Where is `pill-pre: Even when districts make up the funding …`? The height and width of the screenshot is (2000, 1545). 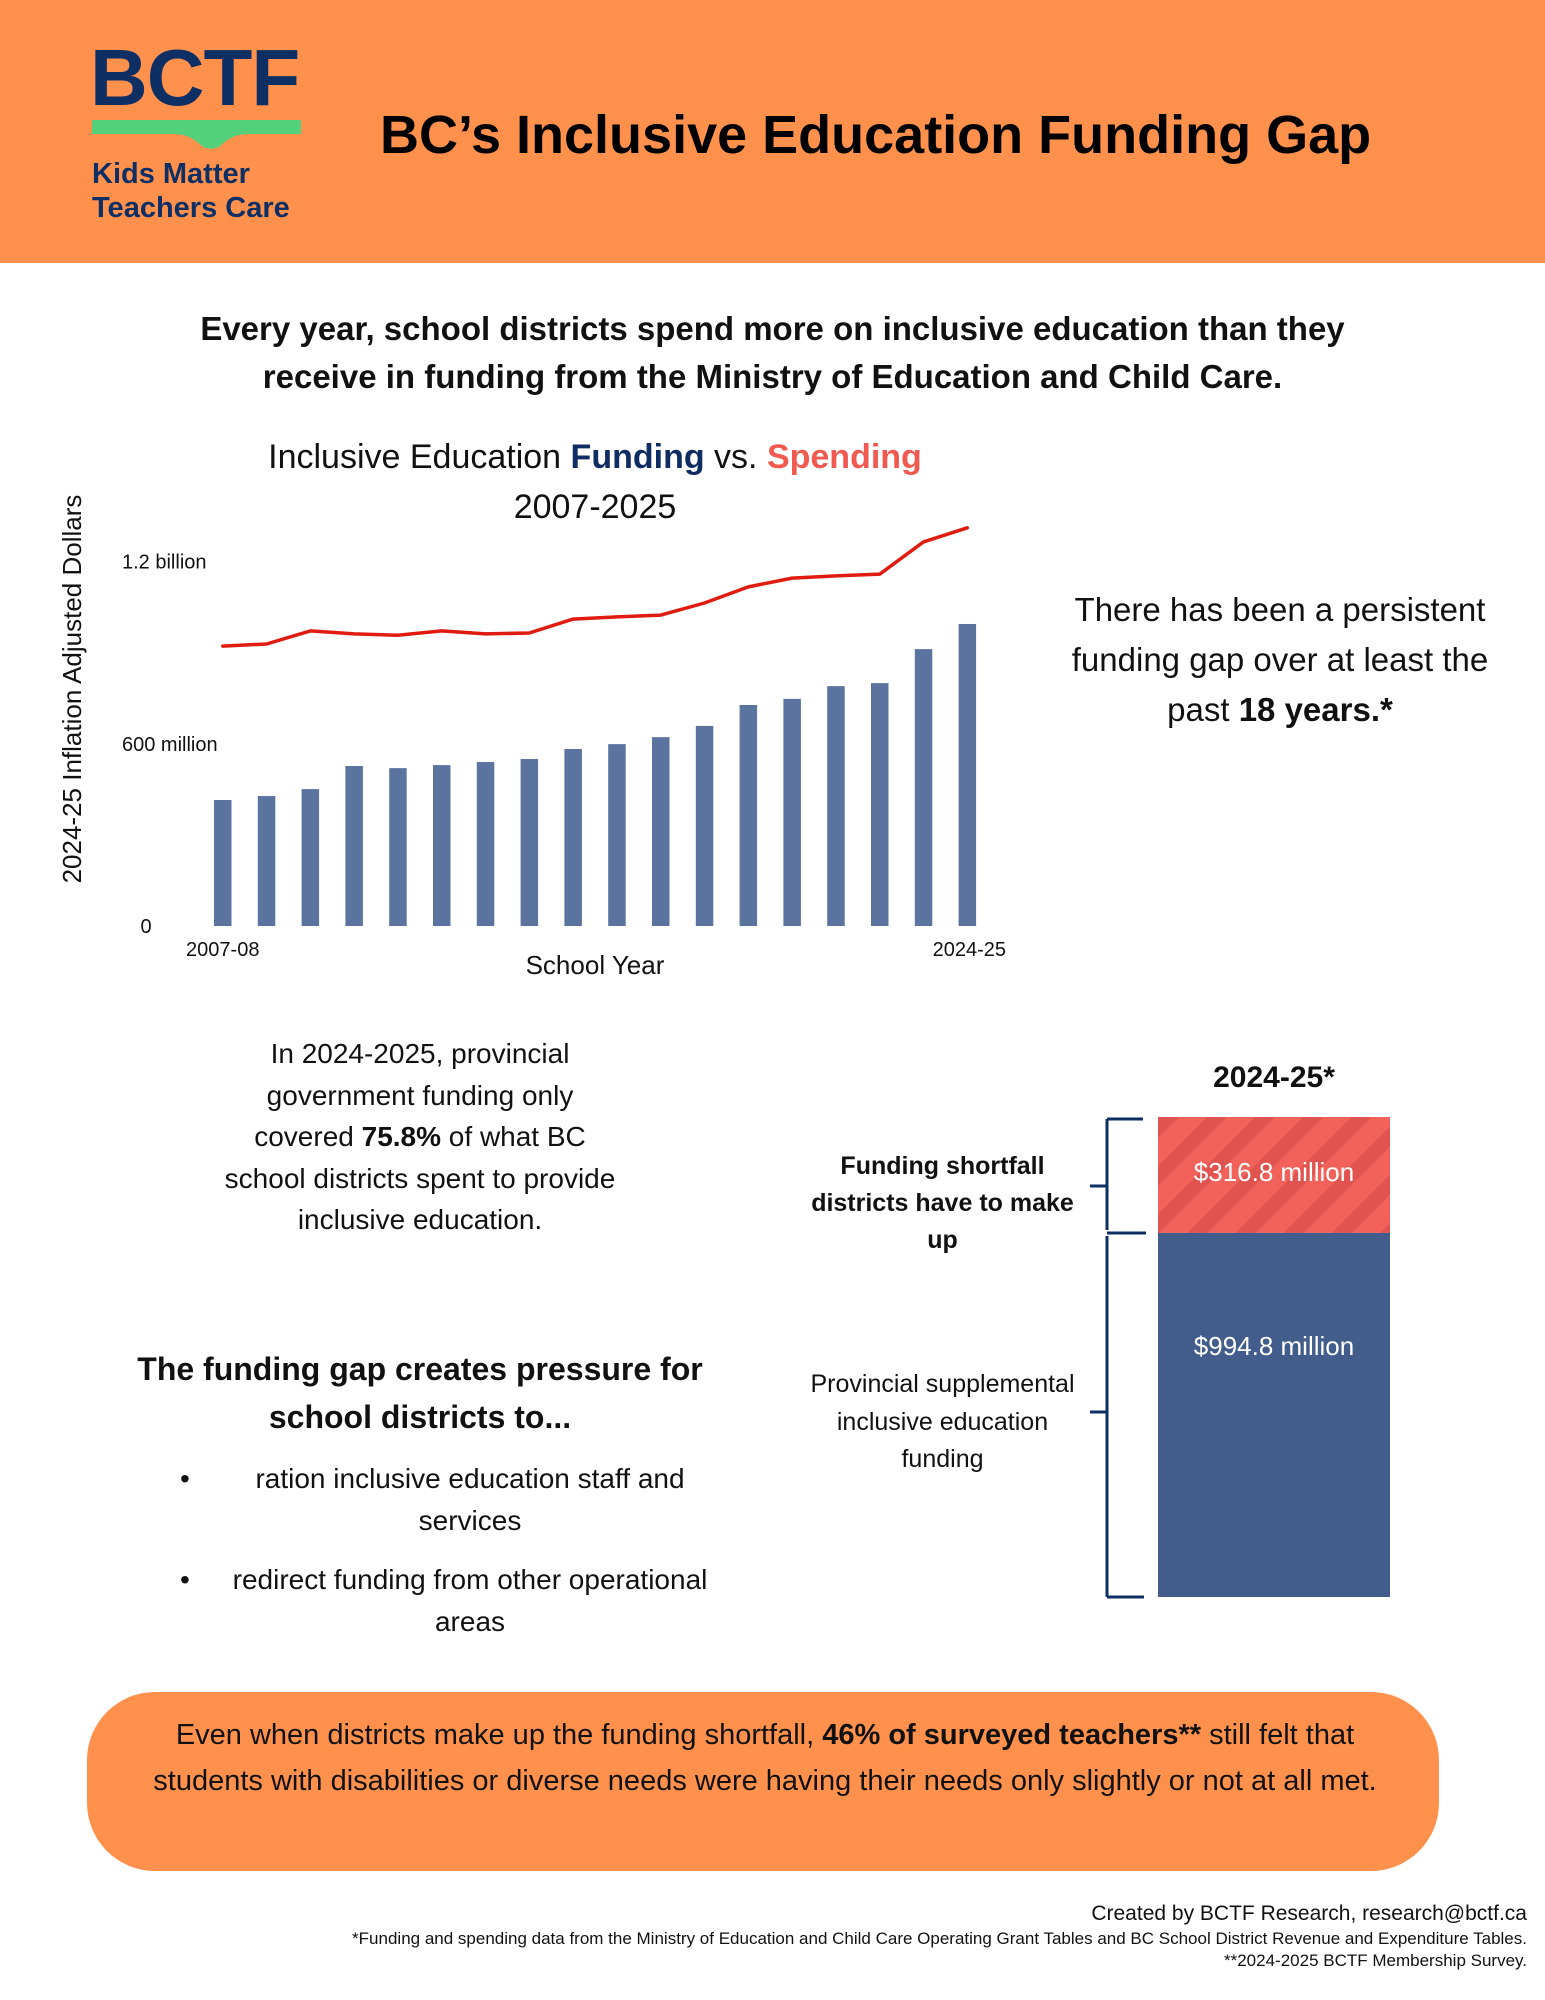 pill-pre: Even when districts make up the funding … is located at coordinates (499, 1735).